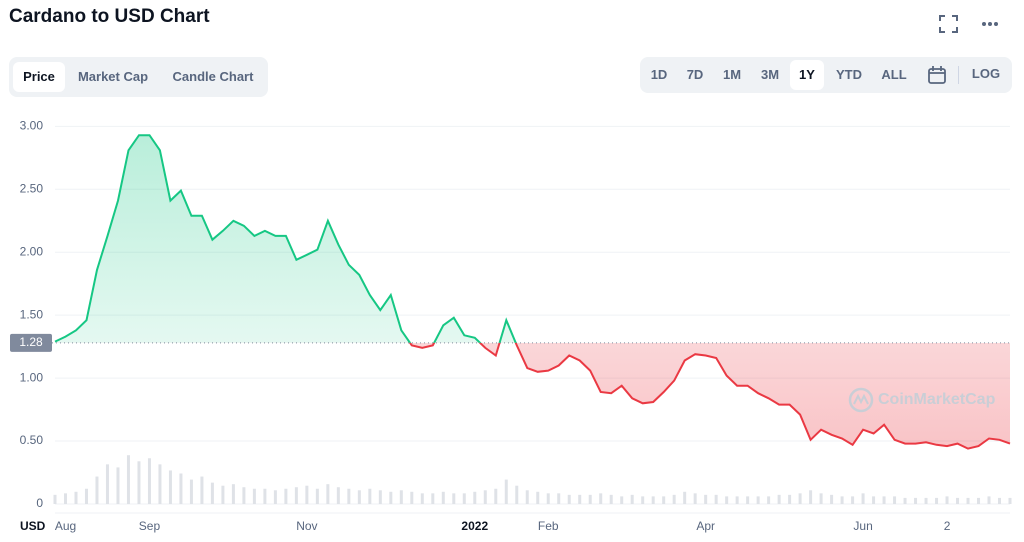 Image resolution: width=1024 pixels, height=542 pixels. I want to click on tab-group: Price Market Cap Candle Chart, so click(138, 77).